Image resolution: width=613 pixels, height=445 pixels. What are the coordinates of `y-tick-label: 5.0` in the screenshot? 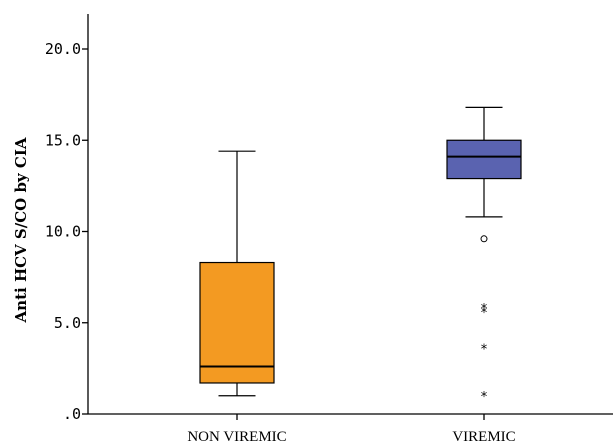 It's located at (67, 323).